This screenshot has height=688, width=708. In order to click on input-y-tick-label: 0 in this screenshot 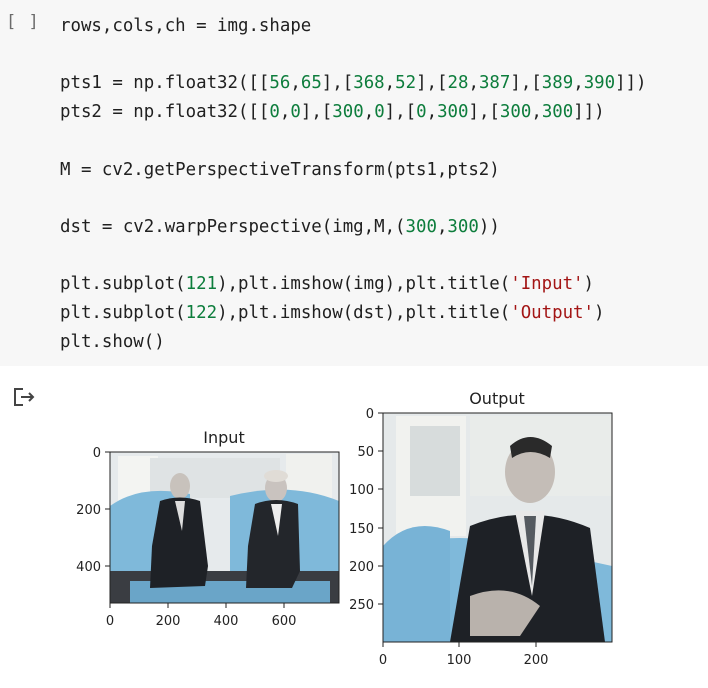, I will do `click(97, 453)`.